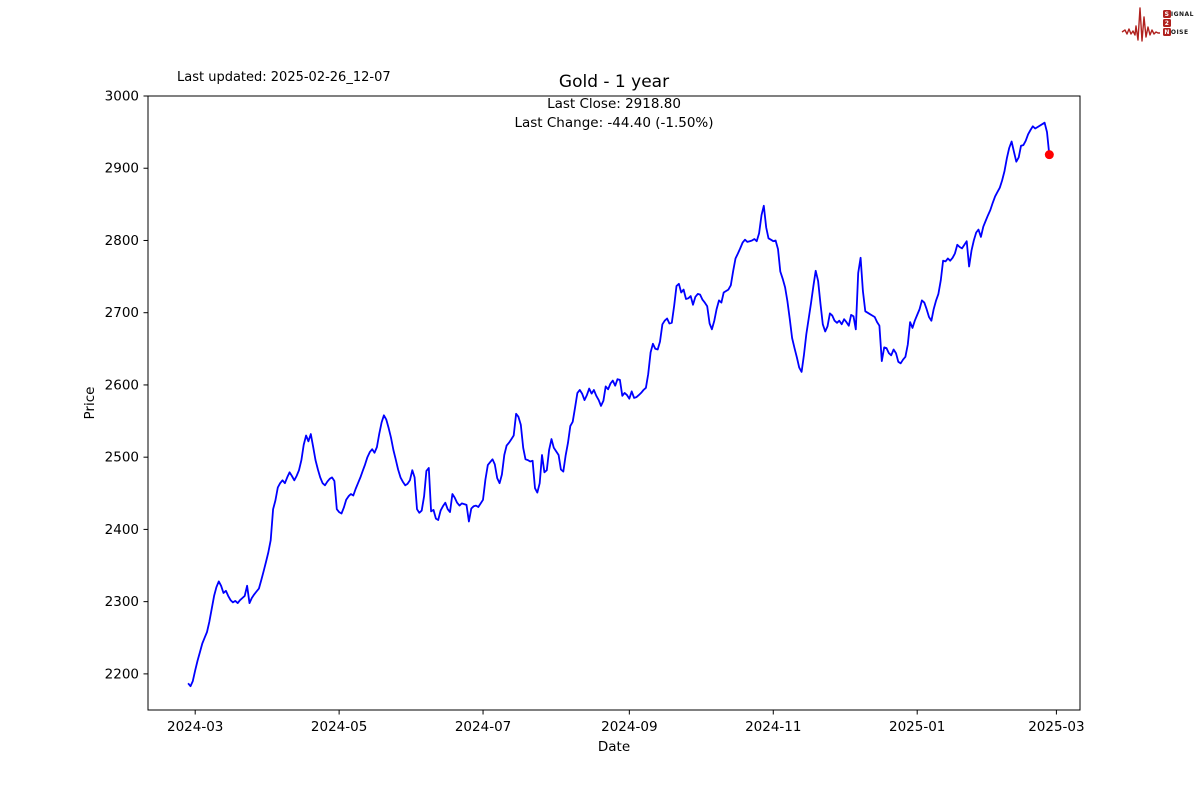 The width and height of the screenshot is (1200, 800). I want to click on logo-row-signal: S IGNAL, so click(1178, 14).